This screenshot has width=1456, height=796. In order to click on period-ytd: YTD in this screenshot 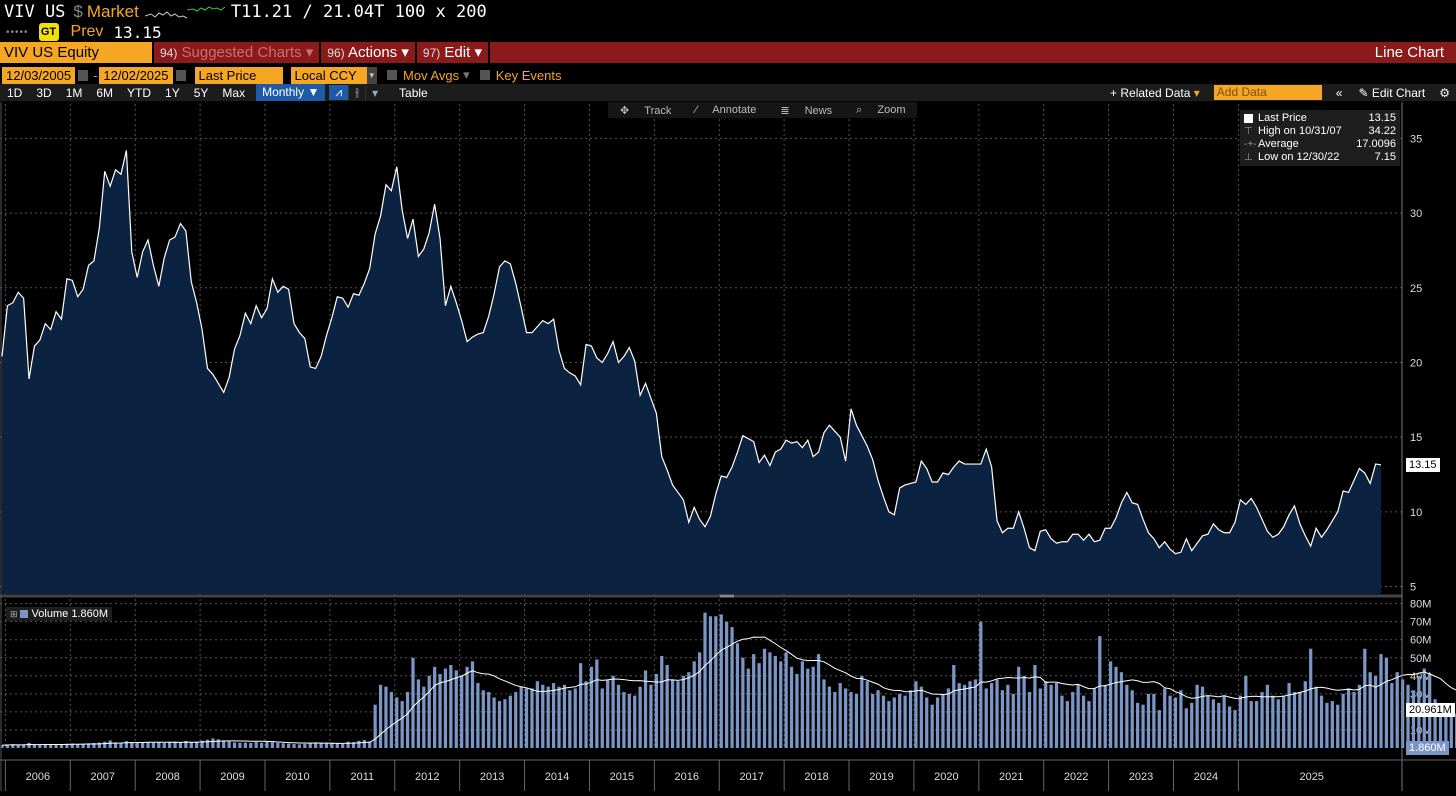, I will do `click(139, 92)`.